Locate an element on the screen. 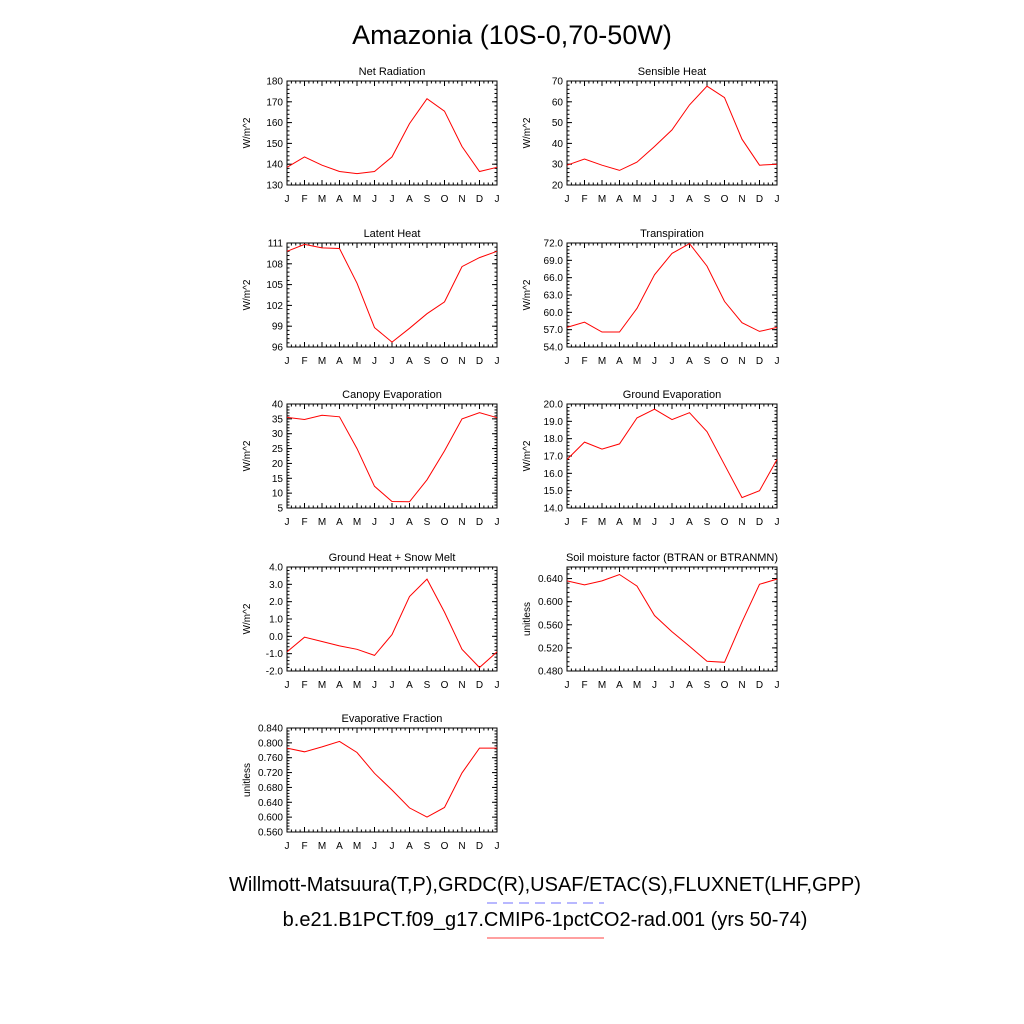  y-tick-label: 4.0 is located at coordinates (276, 568).